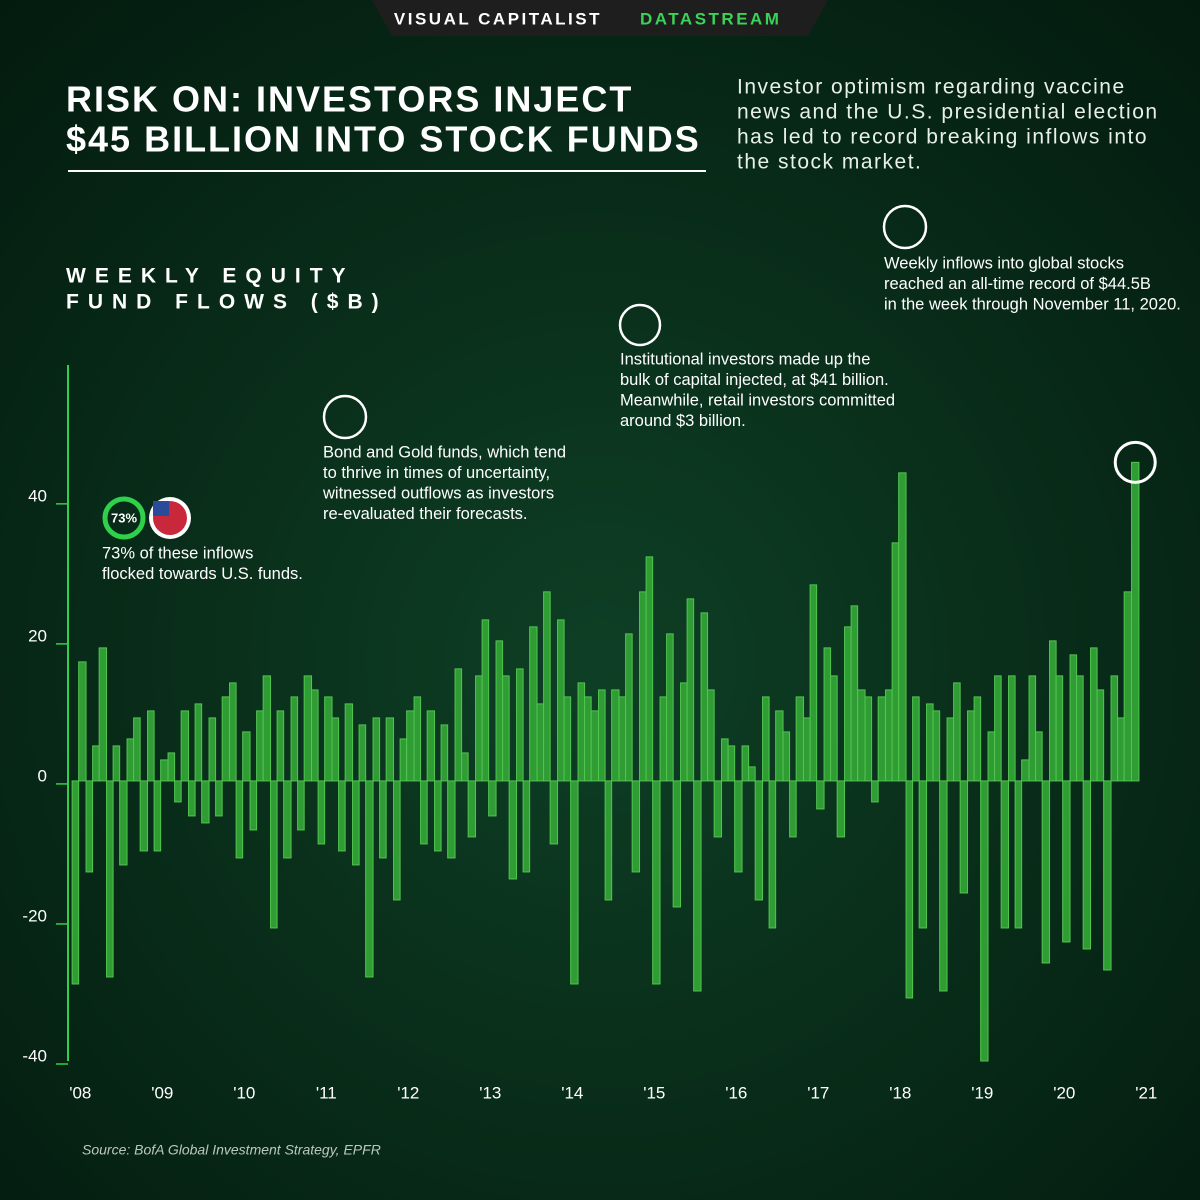 This screenshot has height=1200, width=1200. I want to click on annotation: witnessed outflows as investors, so click(438, 493).